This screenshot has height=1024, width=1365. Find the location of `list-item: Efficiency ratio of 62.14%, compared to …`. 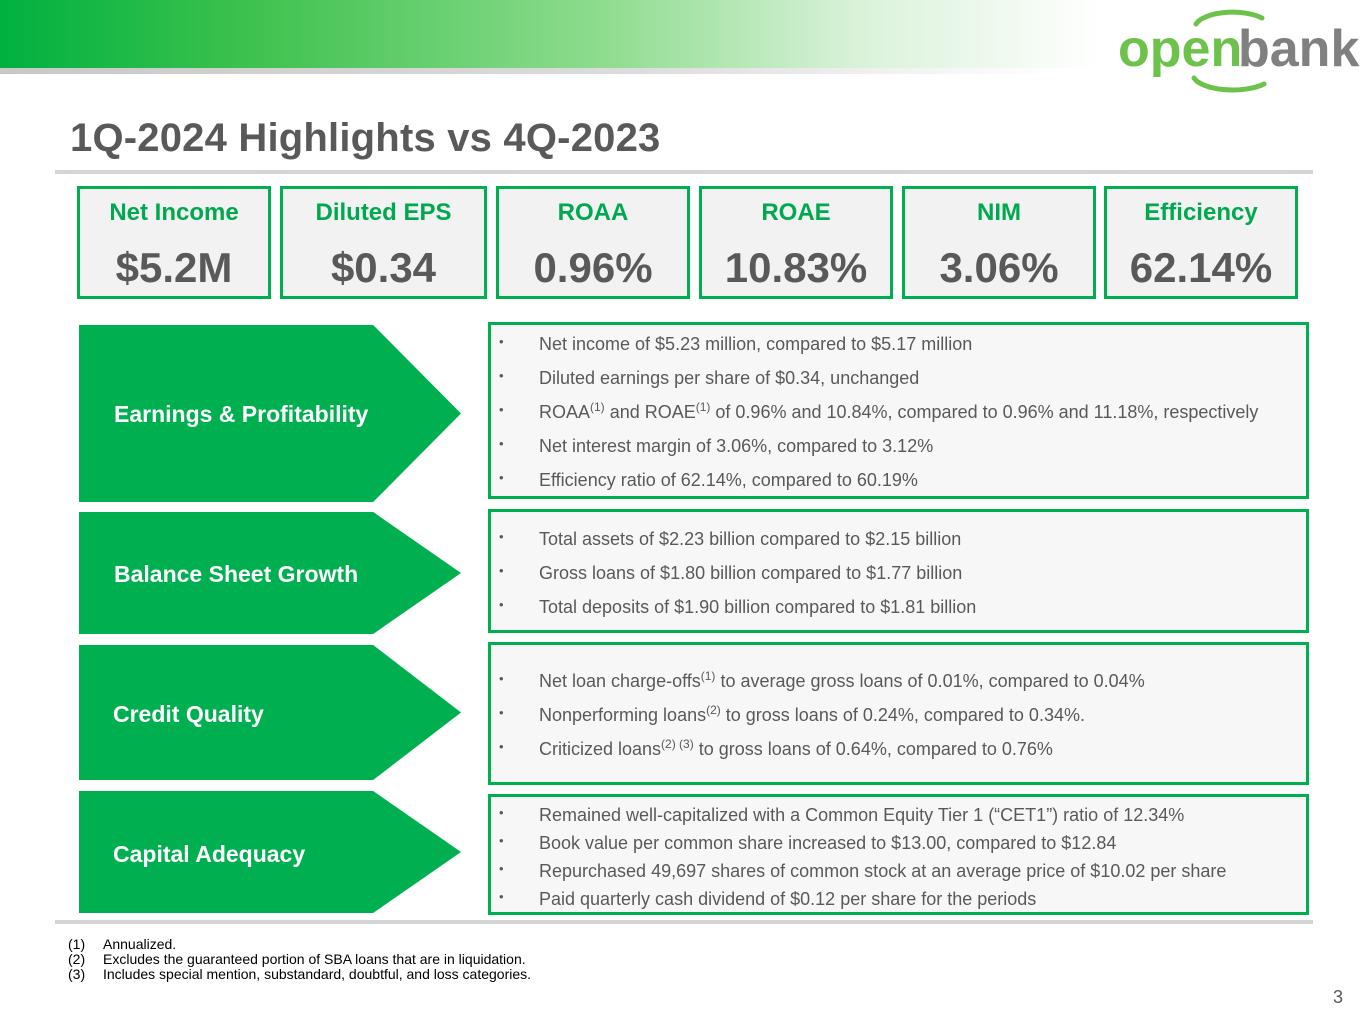

list-item: Efficiency ratio of 62.14%, compared to … is located at coordinates (898, 480).